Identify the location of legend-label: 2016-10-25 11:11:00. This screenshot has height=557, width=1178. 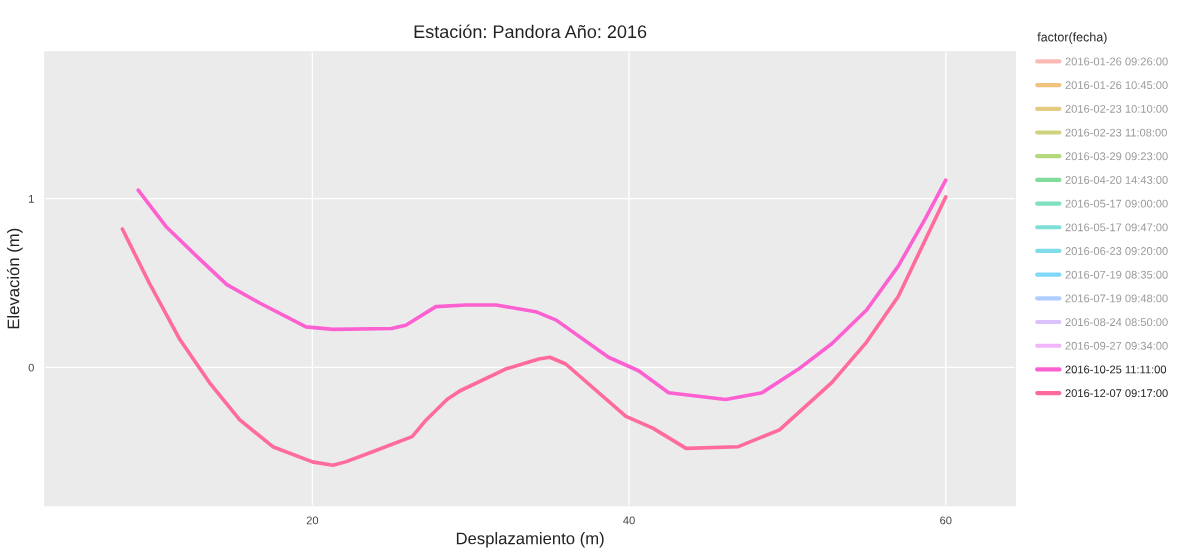
(1116, 369).